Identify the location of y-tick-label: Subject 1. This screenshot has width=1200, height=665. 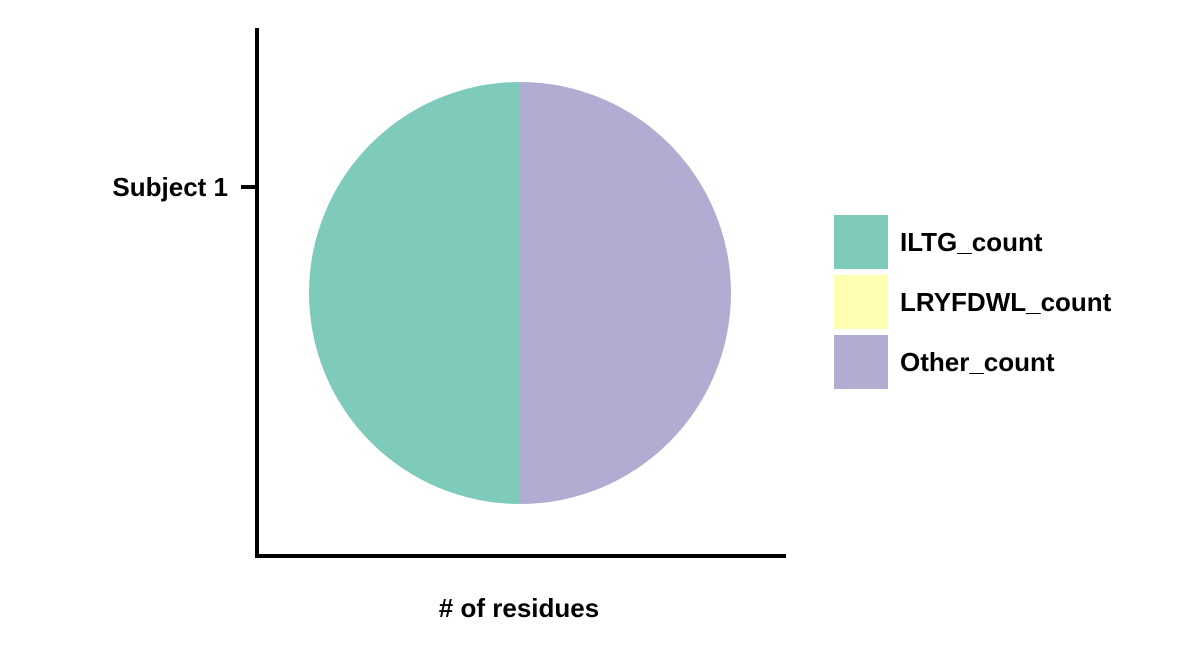
(170, 187).